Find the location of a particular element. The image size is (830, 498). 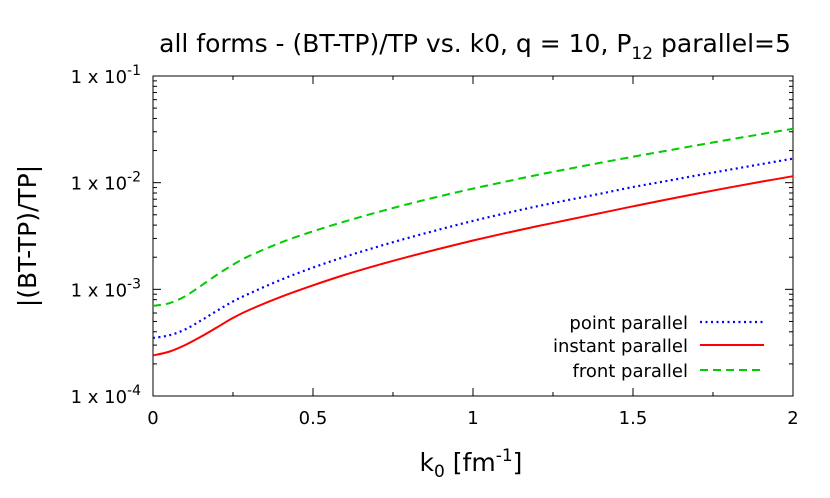

x-axis-label-tail: ] is located at coordinates (518, 462).